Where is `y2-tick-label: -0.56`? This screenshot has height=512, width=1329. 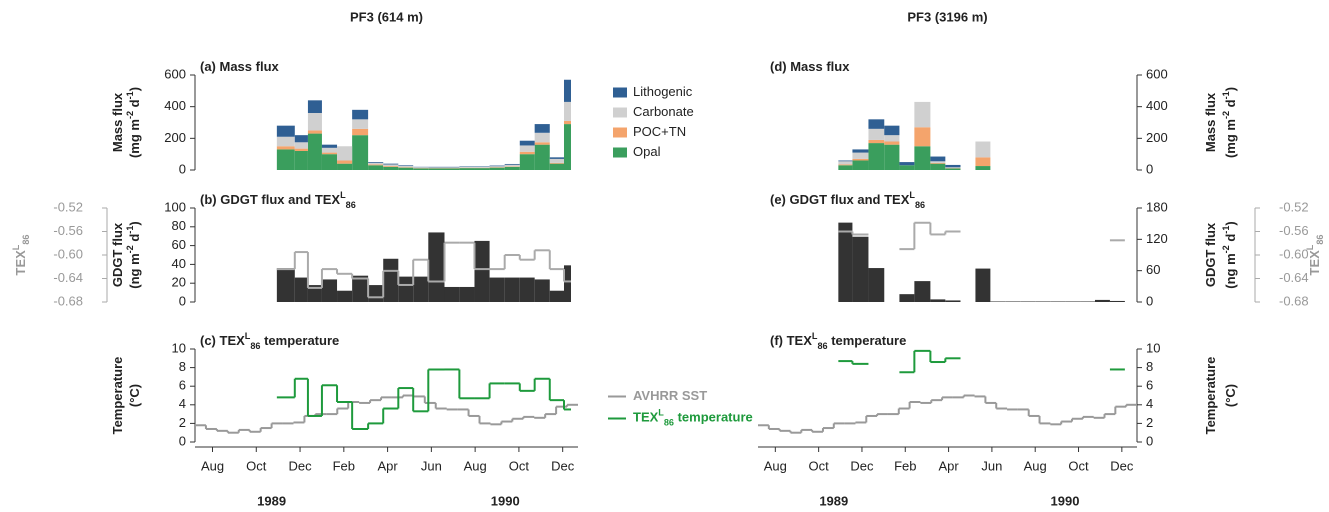 y2-tick-label: -0.56 is located at coordinates (68, 230).